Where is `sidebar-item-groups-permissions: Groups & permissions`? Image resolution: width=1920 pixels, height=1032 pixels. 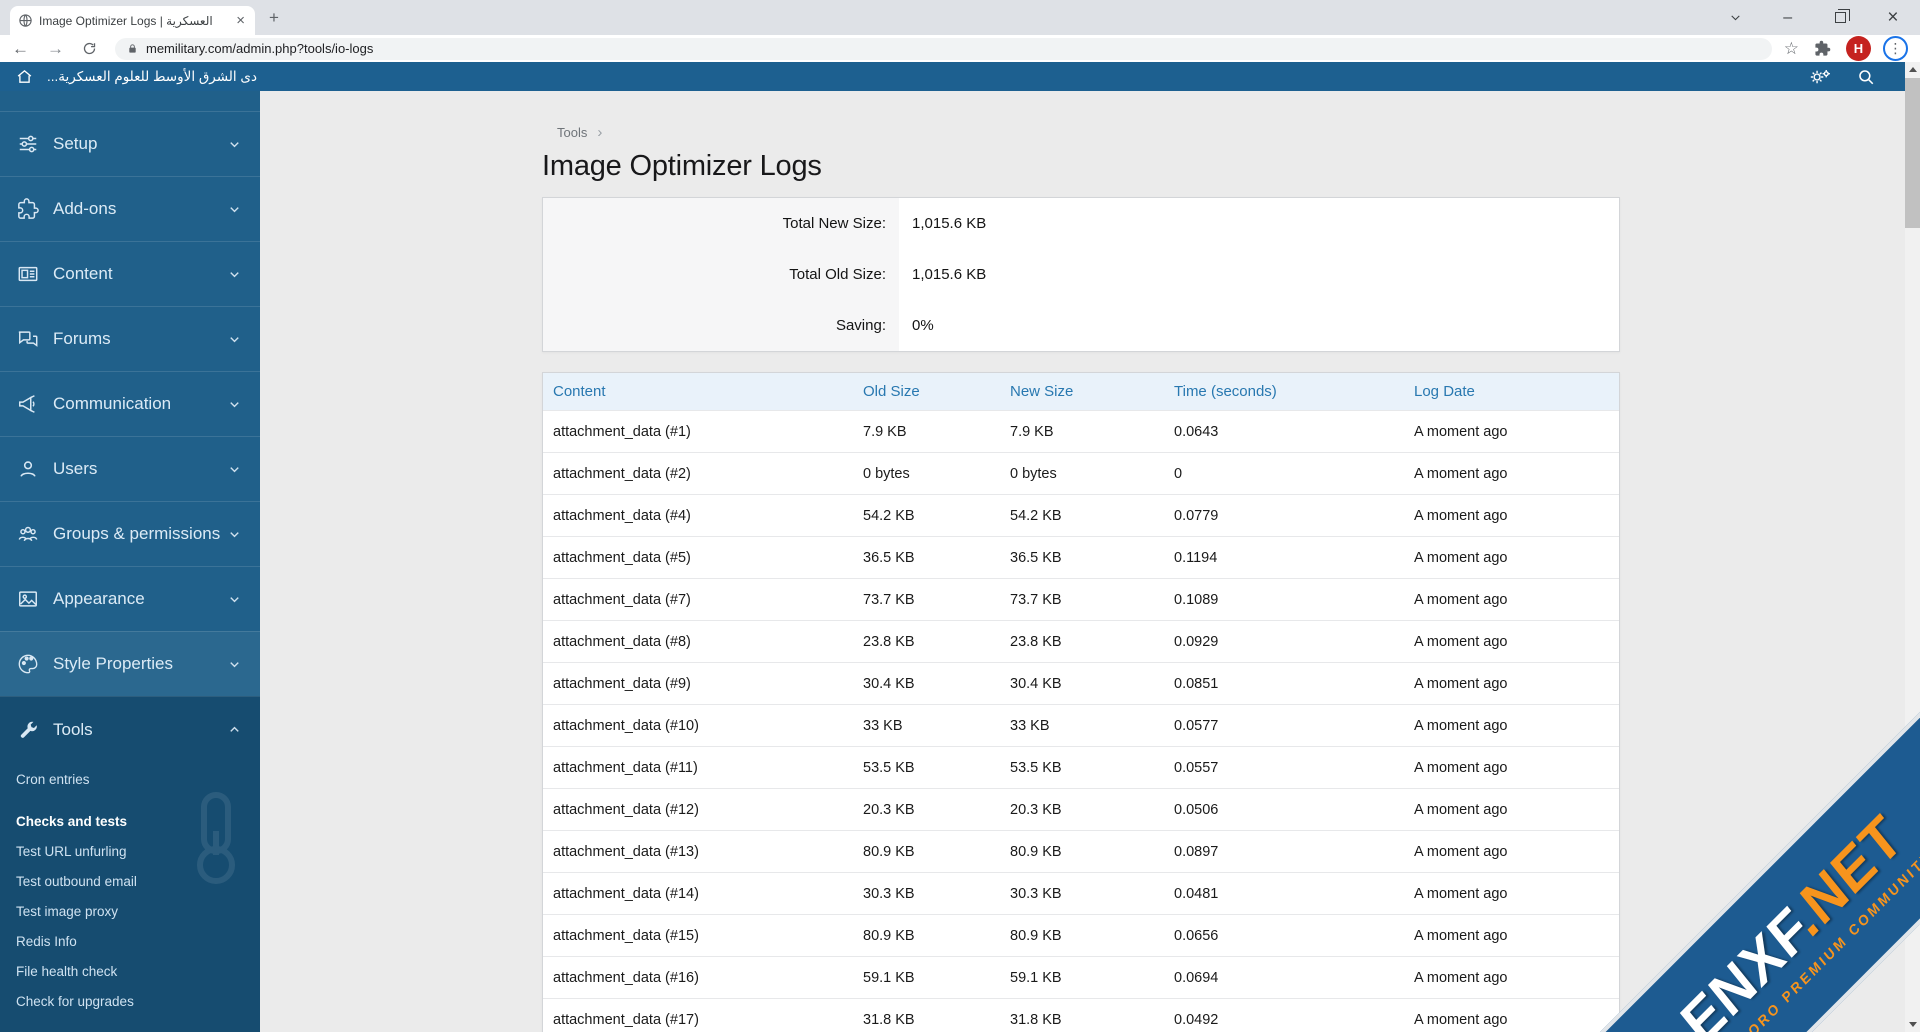
sidebar-item-groups-permissions: Groups & permissions is located at coordinates (130, 533).